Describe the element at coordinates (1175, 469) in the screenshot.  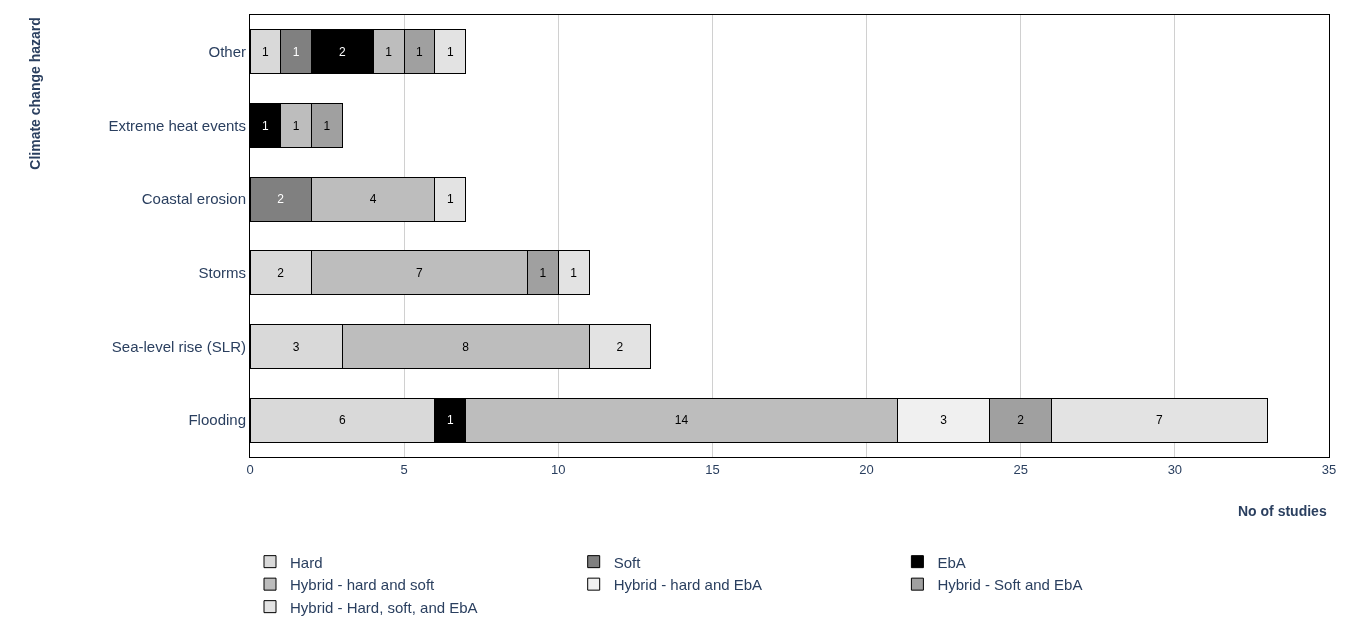
I see `x-tick-label: 30` at that location.